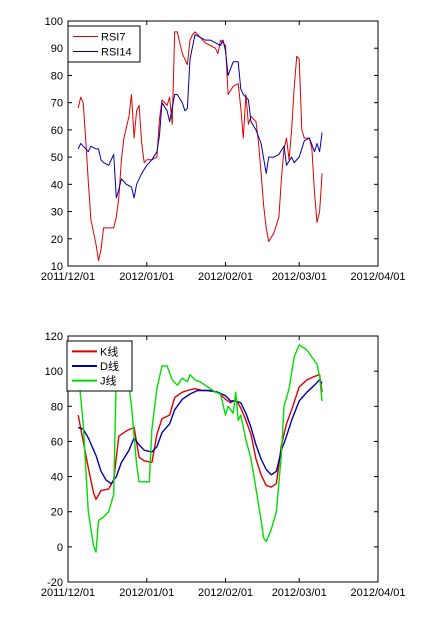 The width and height of the screenshot is (439, 626). What do you see at coordinates (60, 548) in the screenshot?
I see `y-tick-label: 0` at bounding box center [60, 548].